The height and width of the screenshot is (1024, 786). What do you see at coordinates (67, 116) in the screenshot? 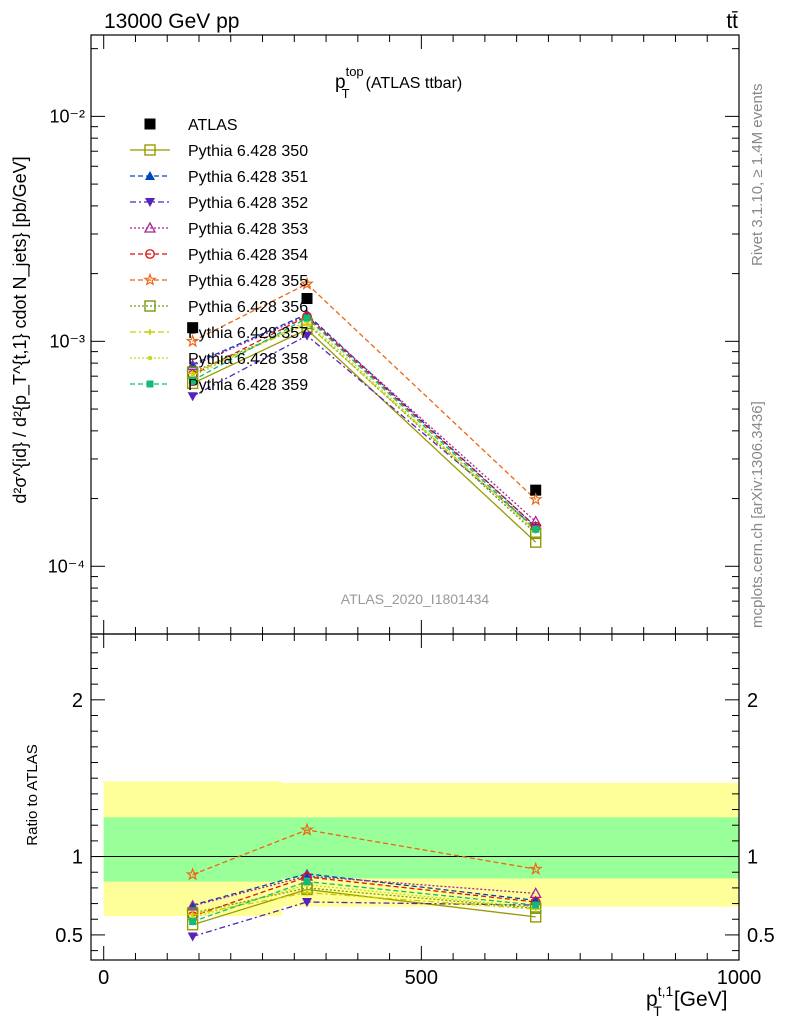
I see `main-y-tick-label: 10⁻²` at bounding box center [67, 116].